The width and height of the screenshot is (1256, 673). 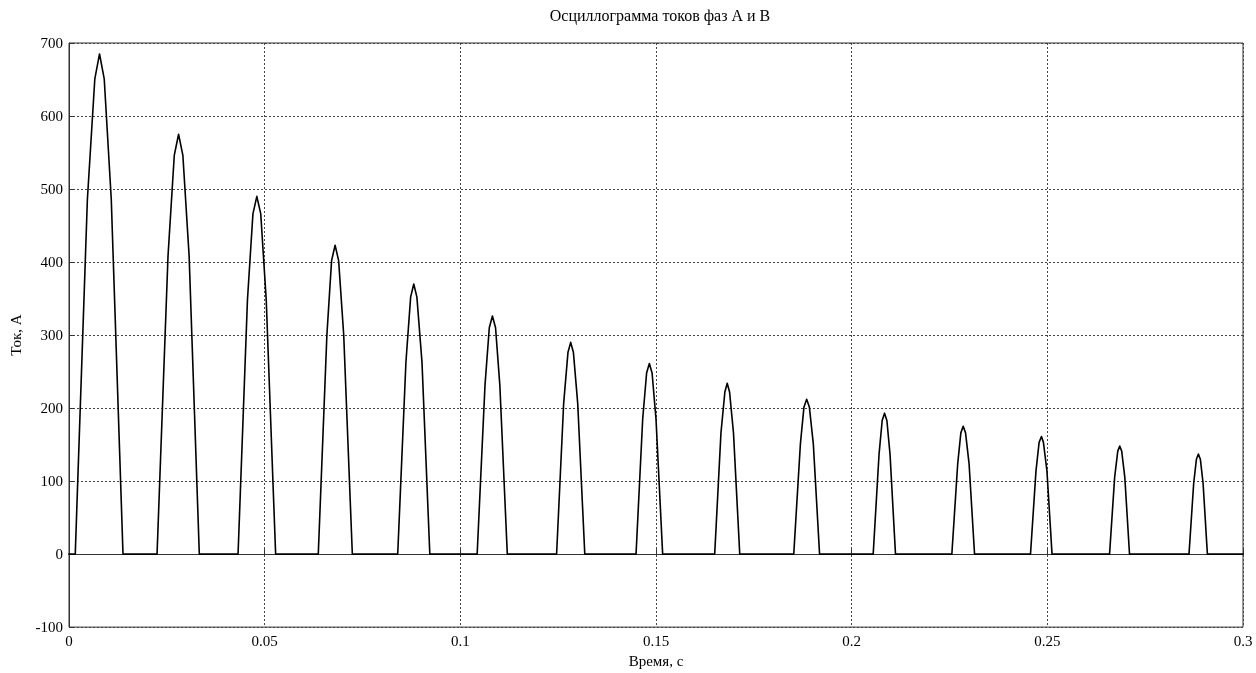 What do you see at coordinates (51, 335) in the screenshot?
I see `y-tick-label: 300` at bounding box center [51, 335].